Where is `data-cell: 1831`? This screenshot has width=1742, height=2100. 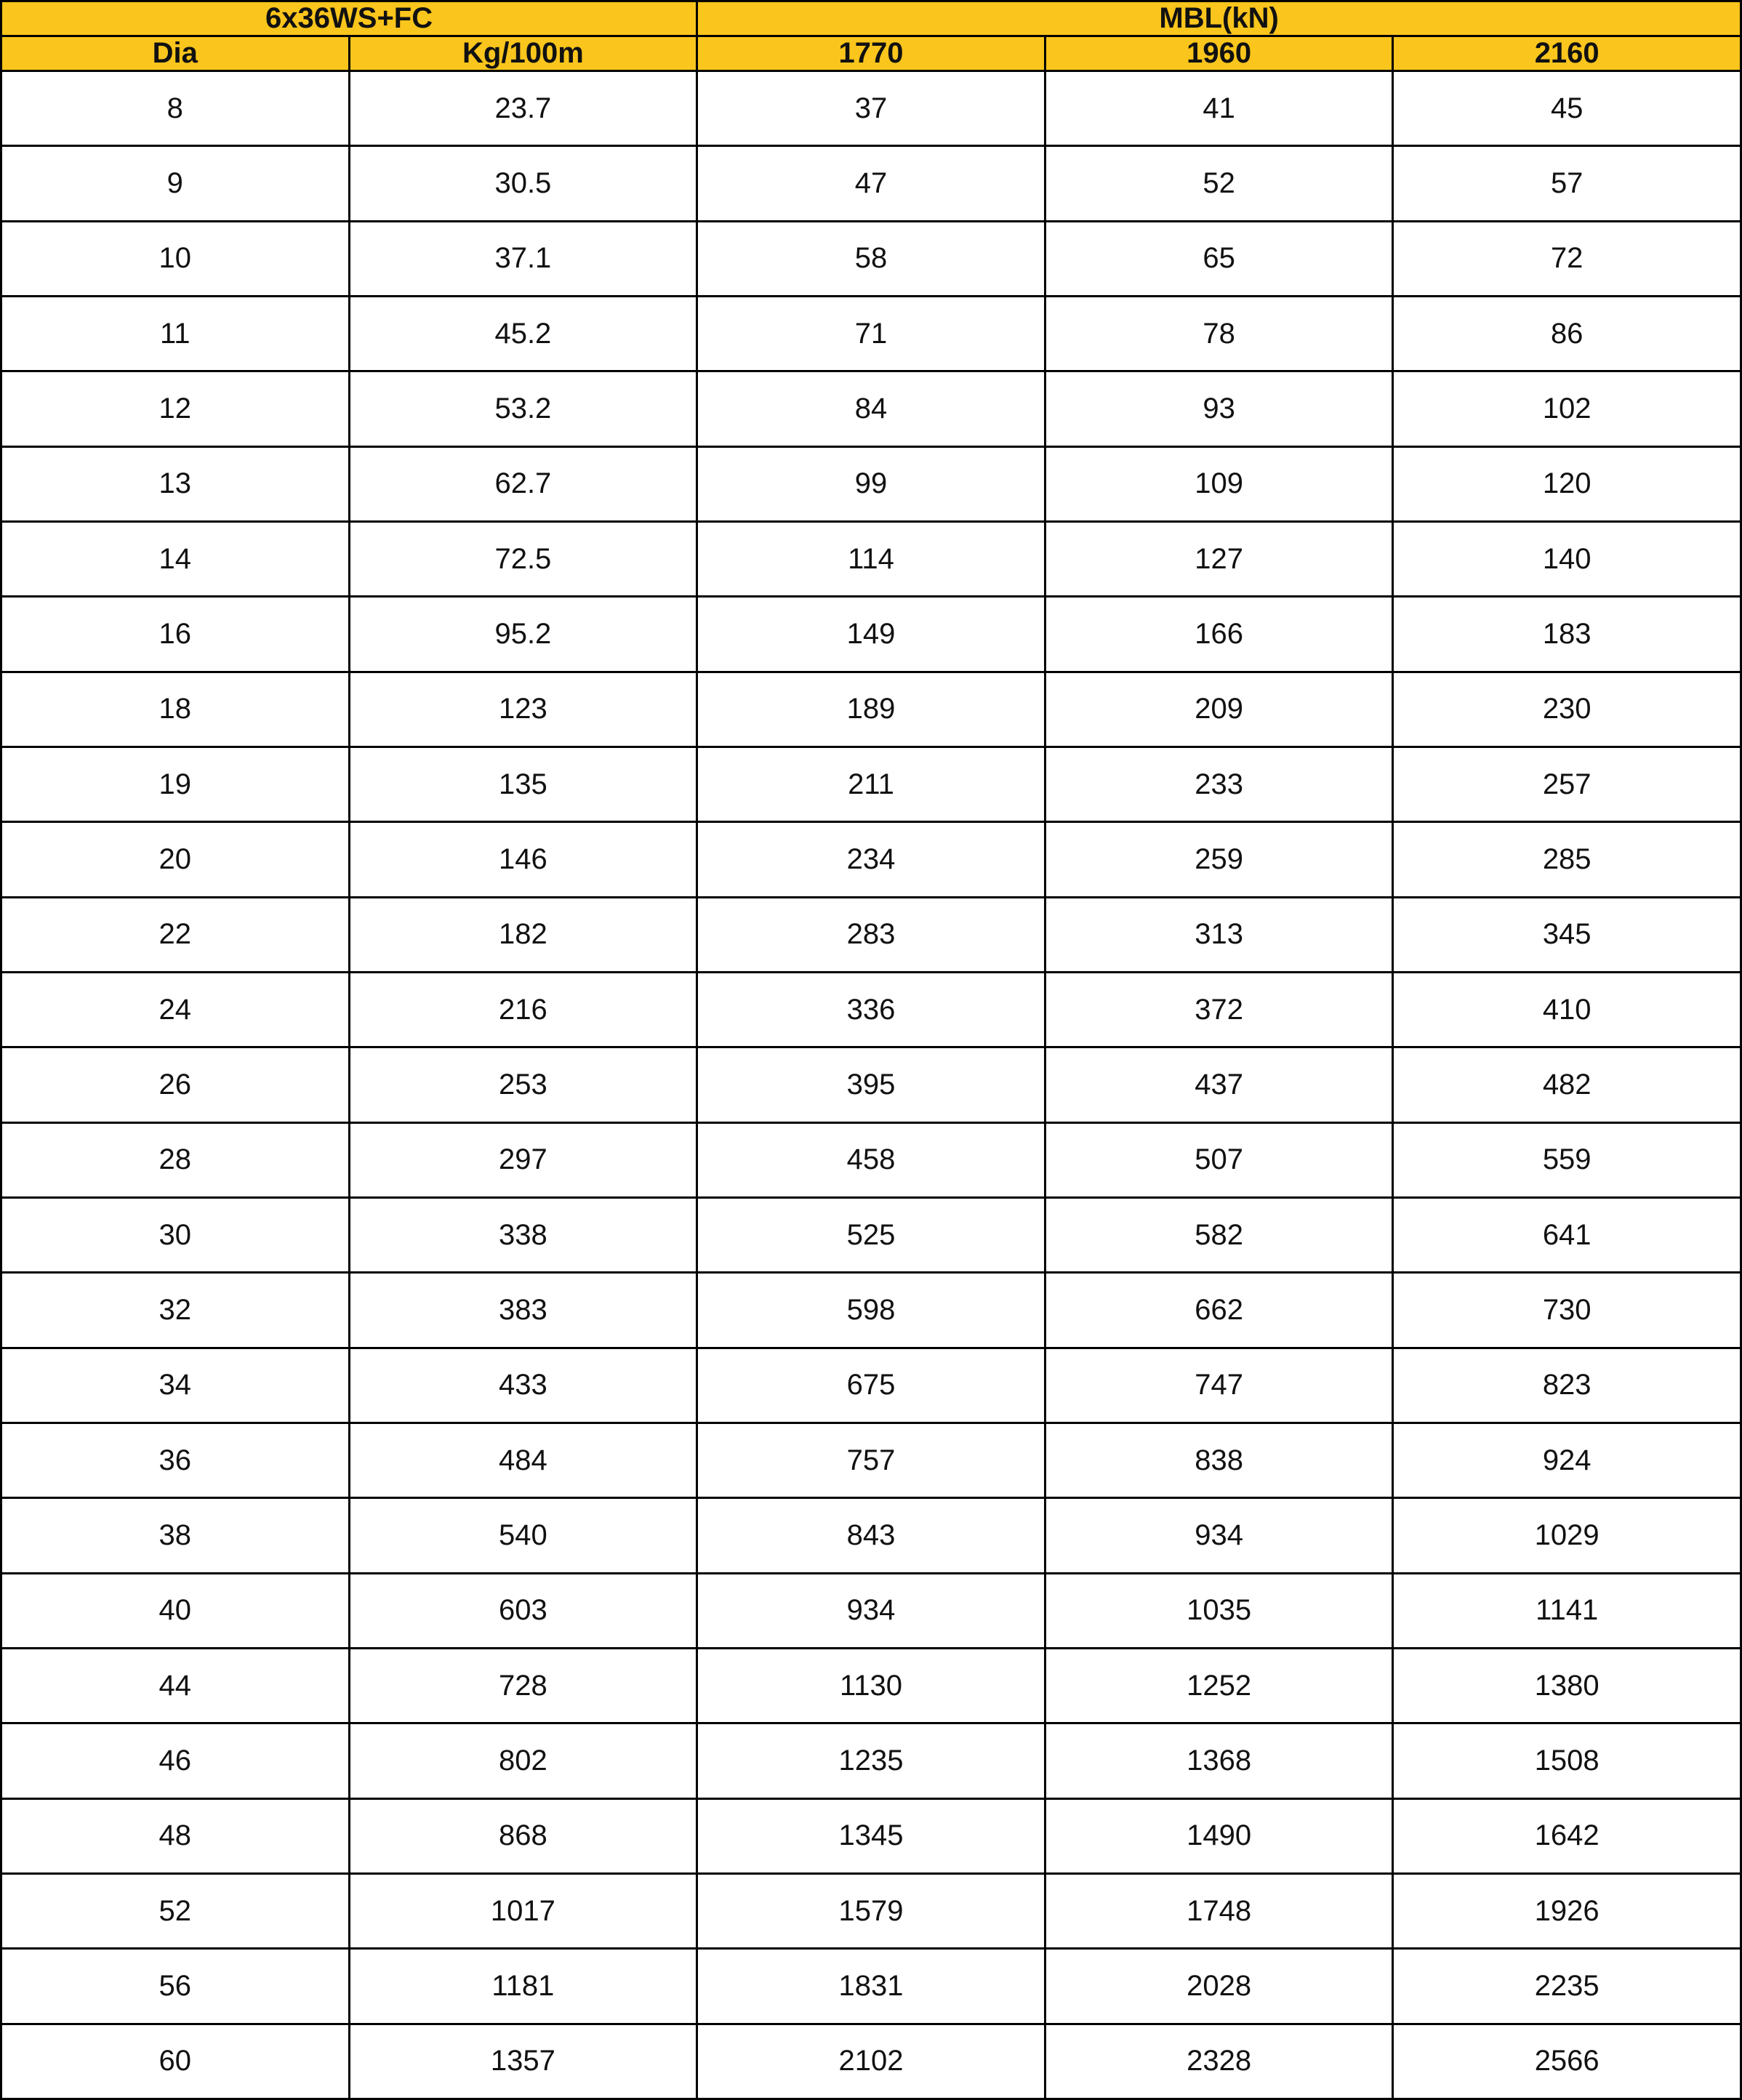 data-cell: 1831 is located at coordinates (871, 1986).